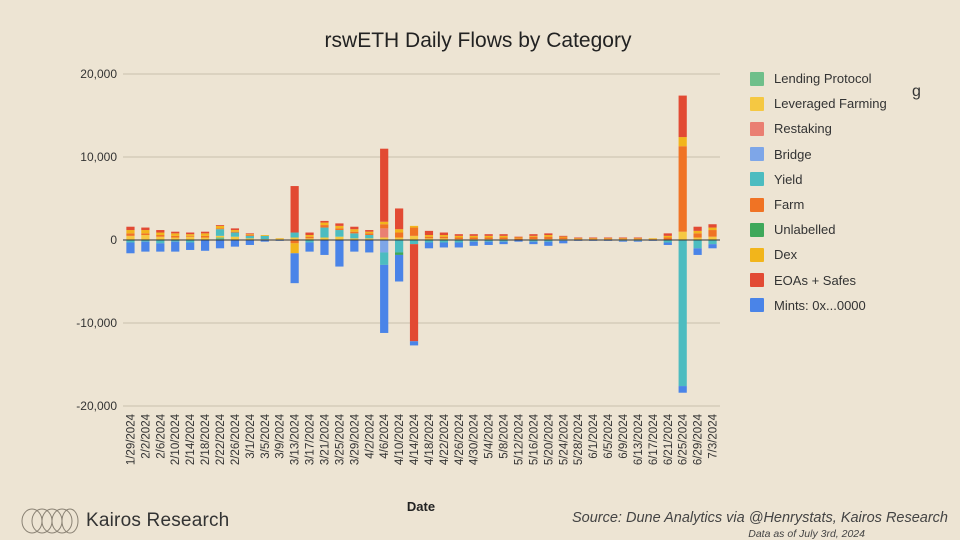 Image resolution: width=960 pixels, height=540 pixels. I want to click on data-as-of-note: Data as of July 3rd, 2024, so click(806, 534).